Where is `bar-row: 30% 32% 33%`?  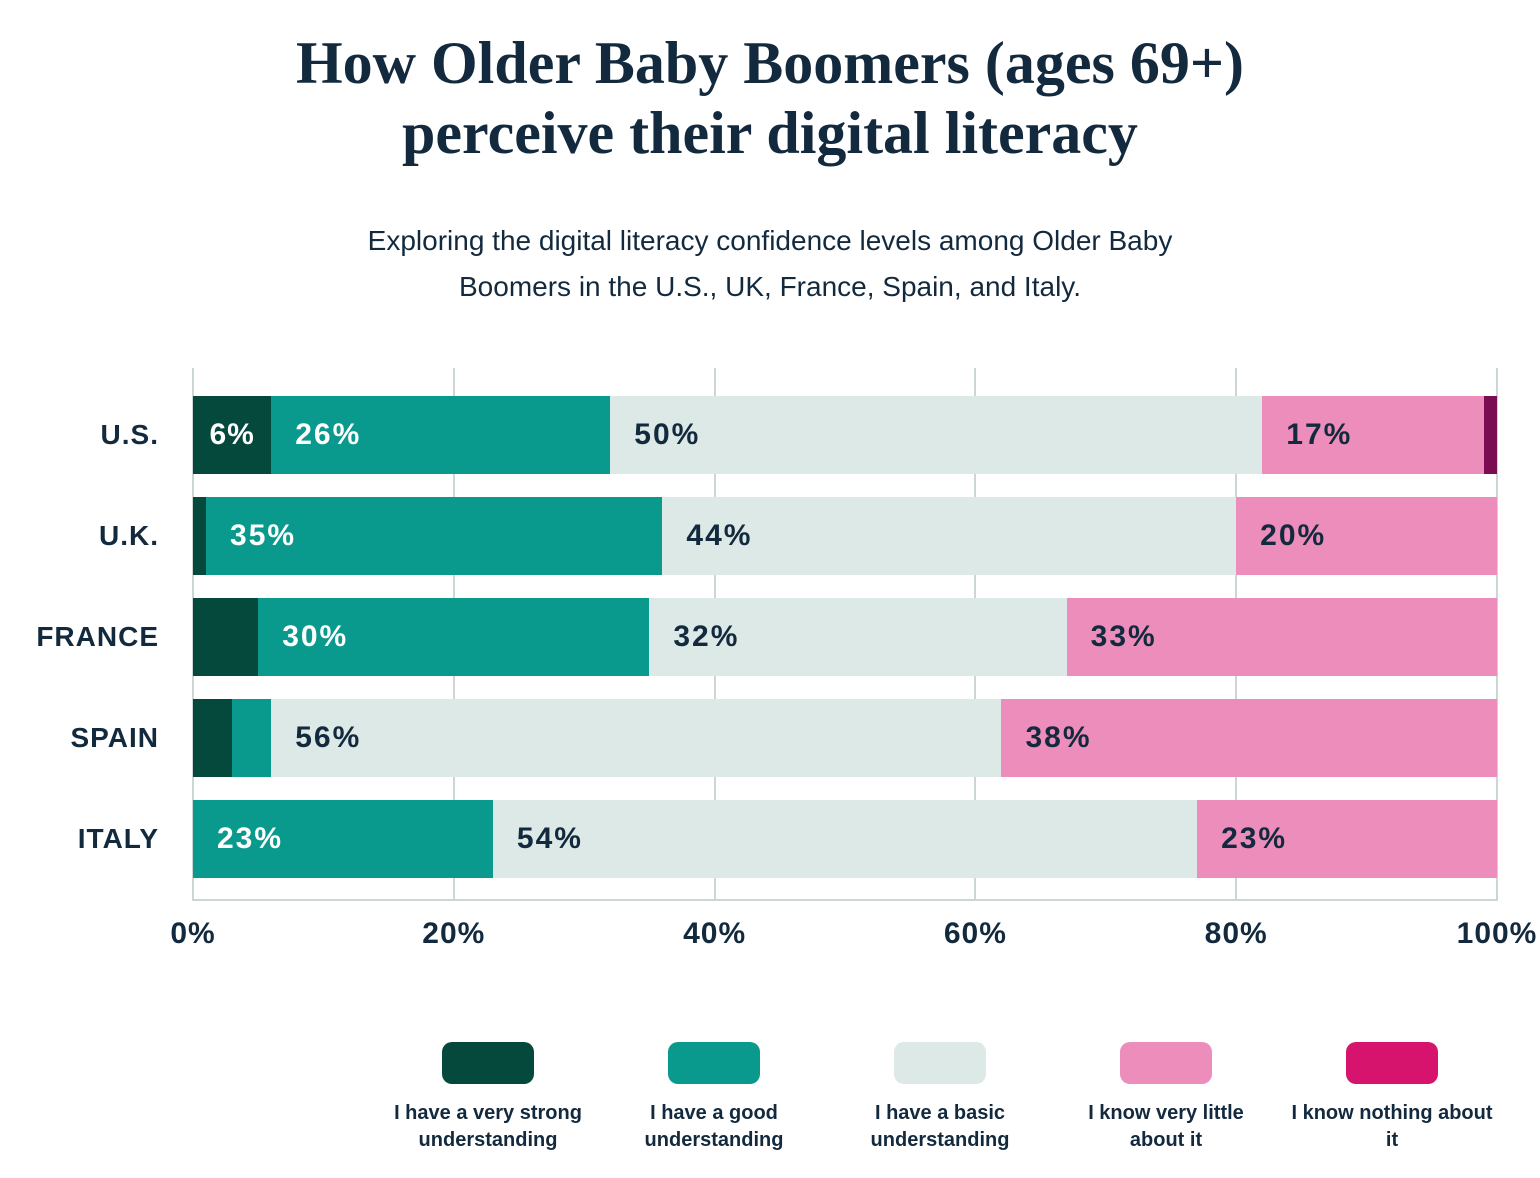
bar-row: 30% 32% 33% is located at coordinates (845, 637).